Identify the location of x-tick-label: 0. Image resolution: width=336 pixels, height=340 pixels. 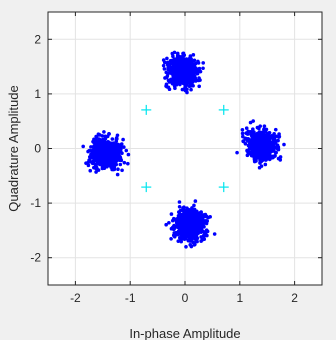
(185, 298).